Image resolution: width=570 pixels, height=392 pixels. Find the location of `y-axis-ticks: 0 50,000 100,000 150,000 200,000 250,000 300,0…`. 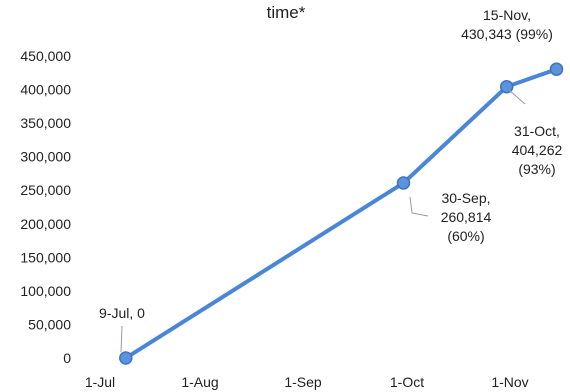

y-axis-ticks: 0 50,000 100,000 150,000 200,000 250,000 300,0… is located at coordinates (45, 207).